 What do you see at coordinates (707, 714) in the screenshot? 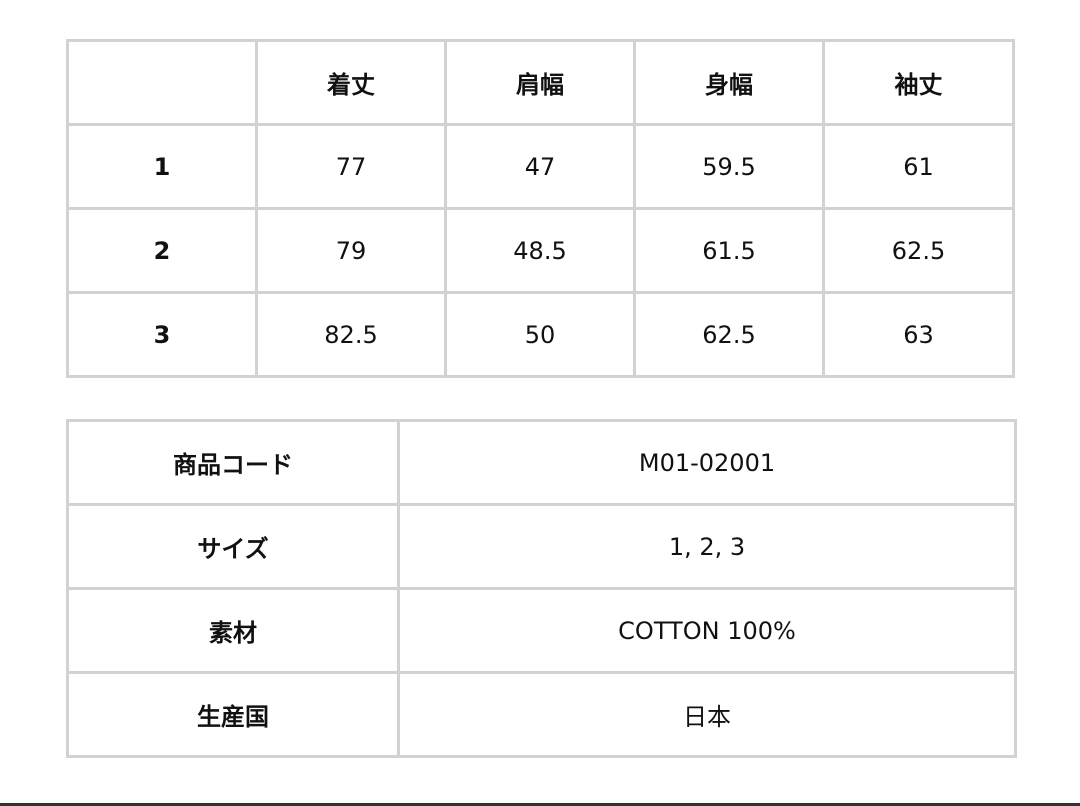
I see `spec-value: 日本` at bounding box center [707, 714].